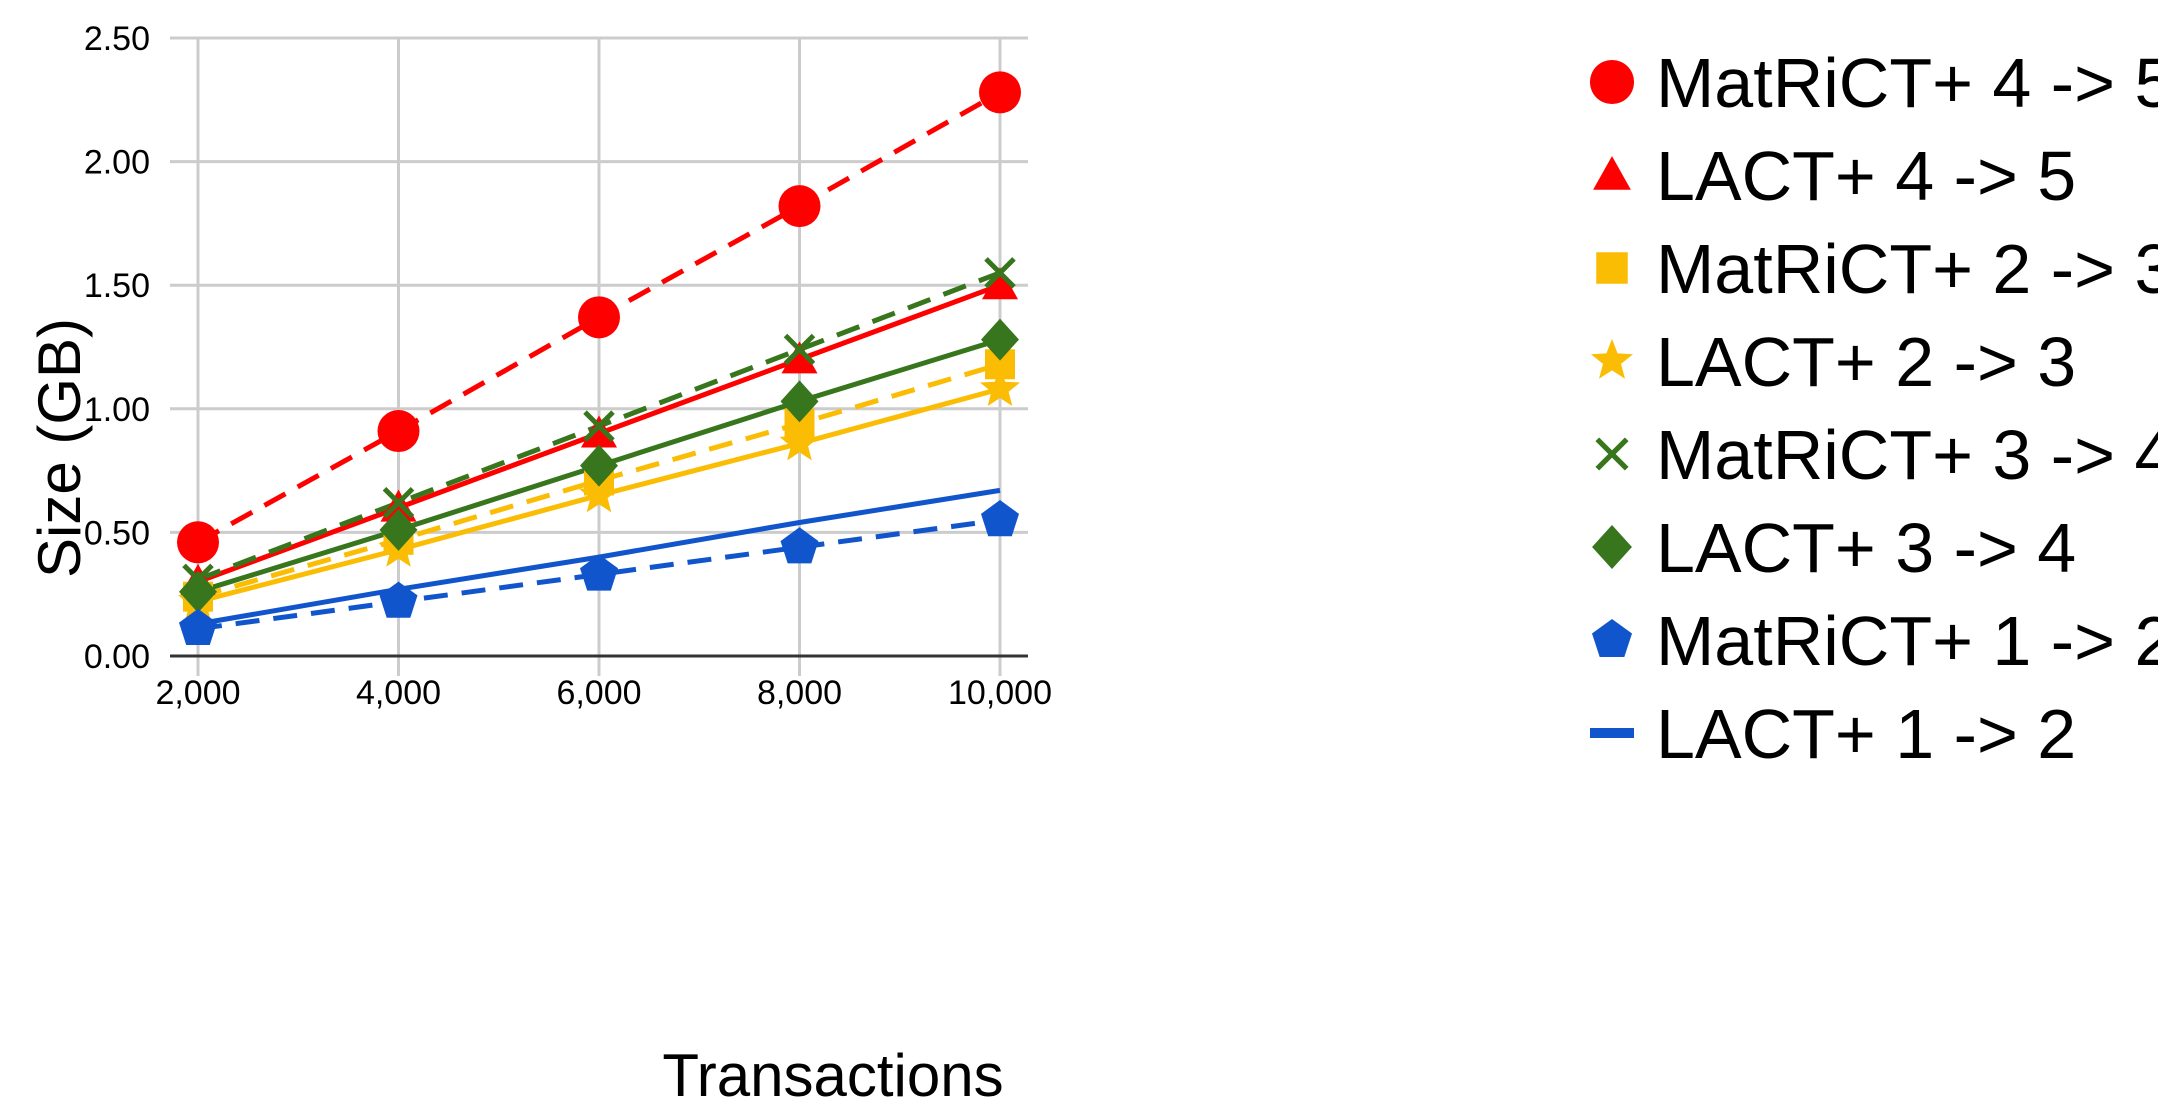  What do you see at coordinates (117, 533) in the screenshot?
I see `y-tick-label: 0.50` at bounding box center [117, 533].